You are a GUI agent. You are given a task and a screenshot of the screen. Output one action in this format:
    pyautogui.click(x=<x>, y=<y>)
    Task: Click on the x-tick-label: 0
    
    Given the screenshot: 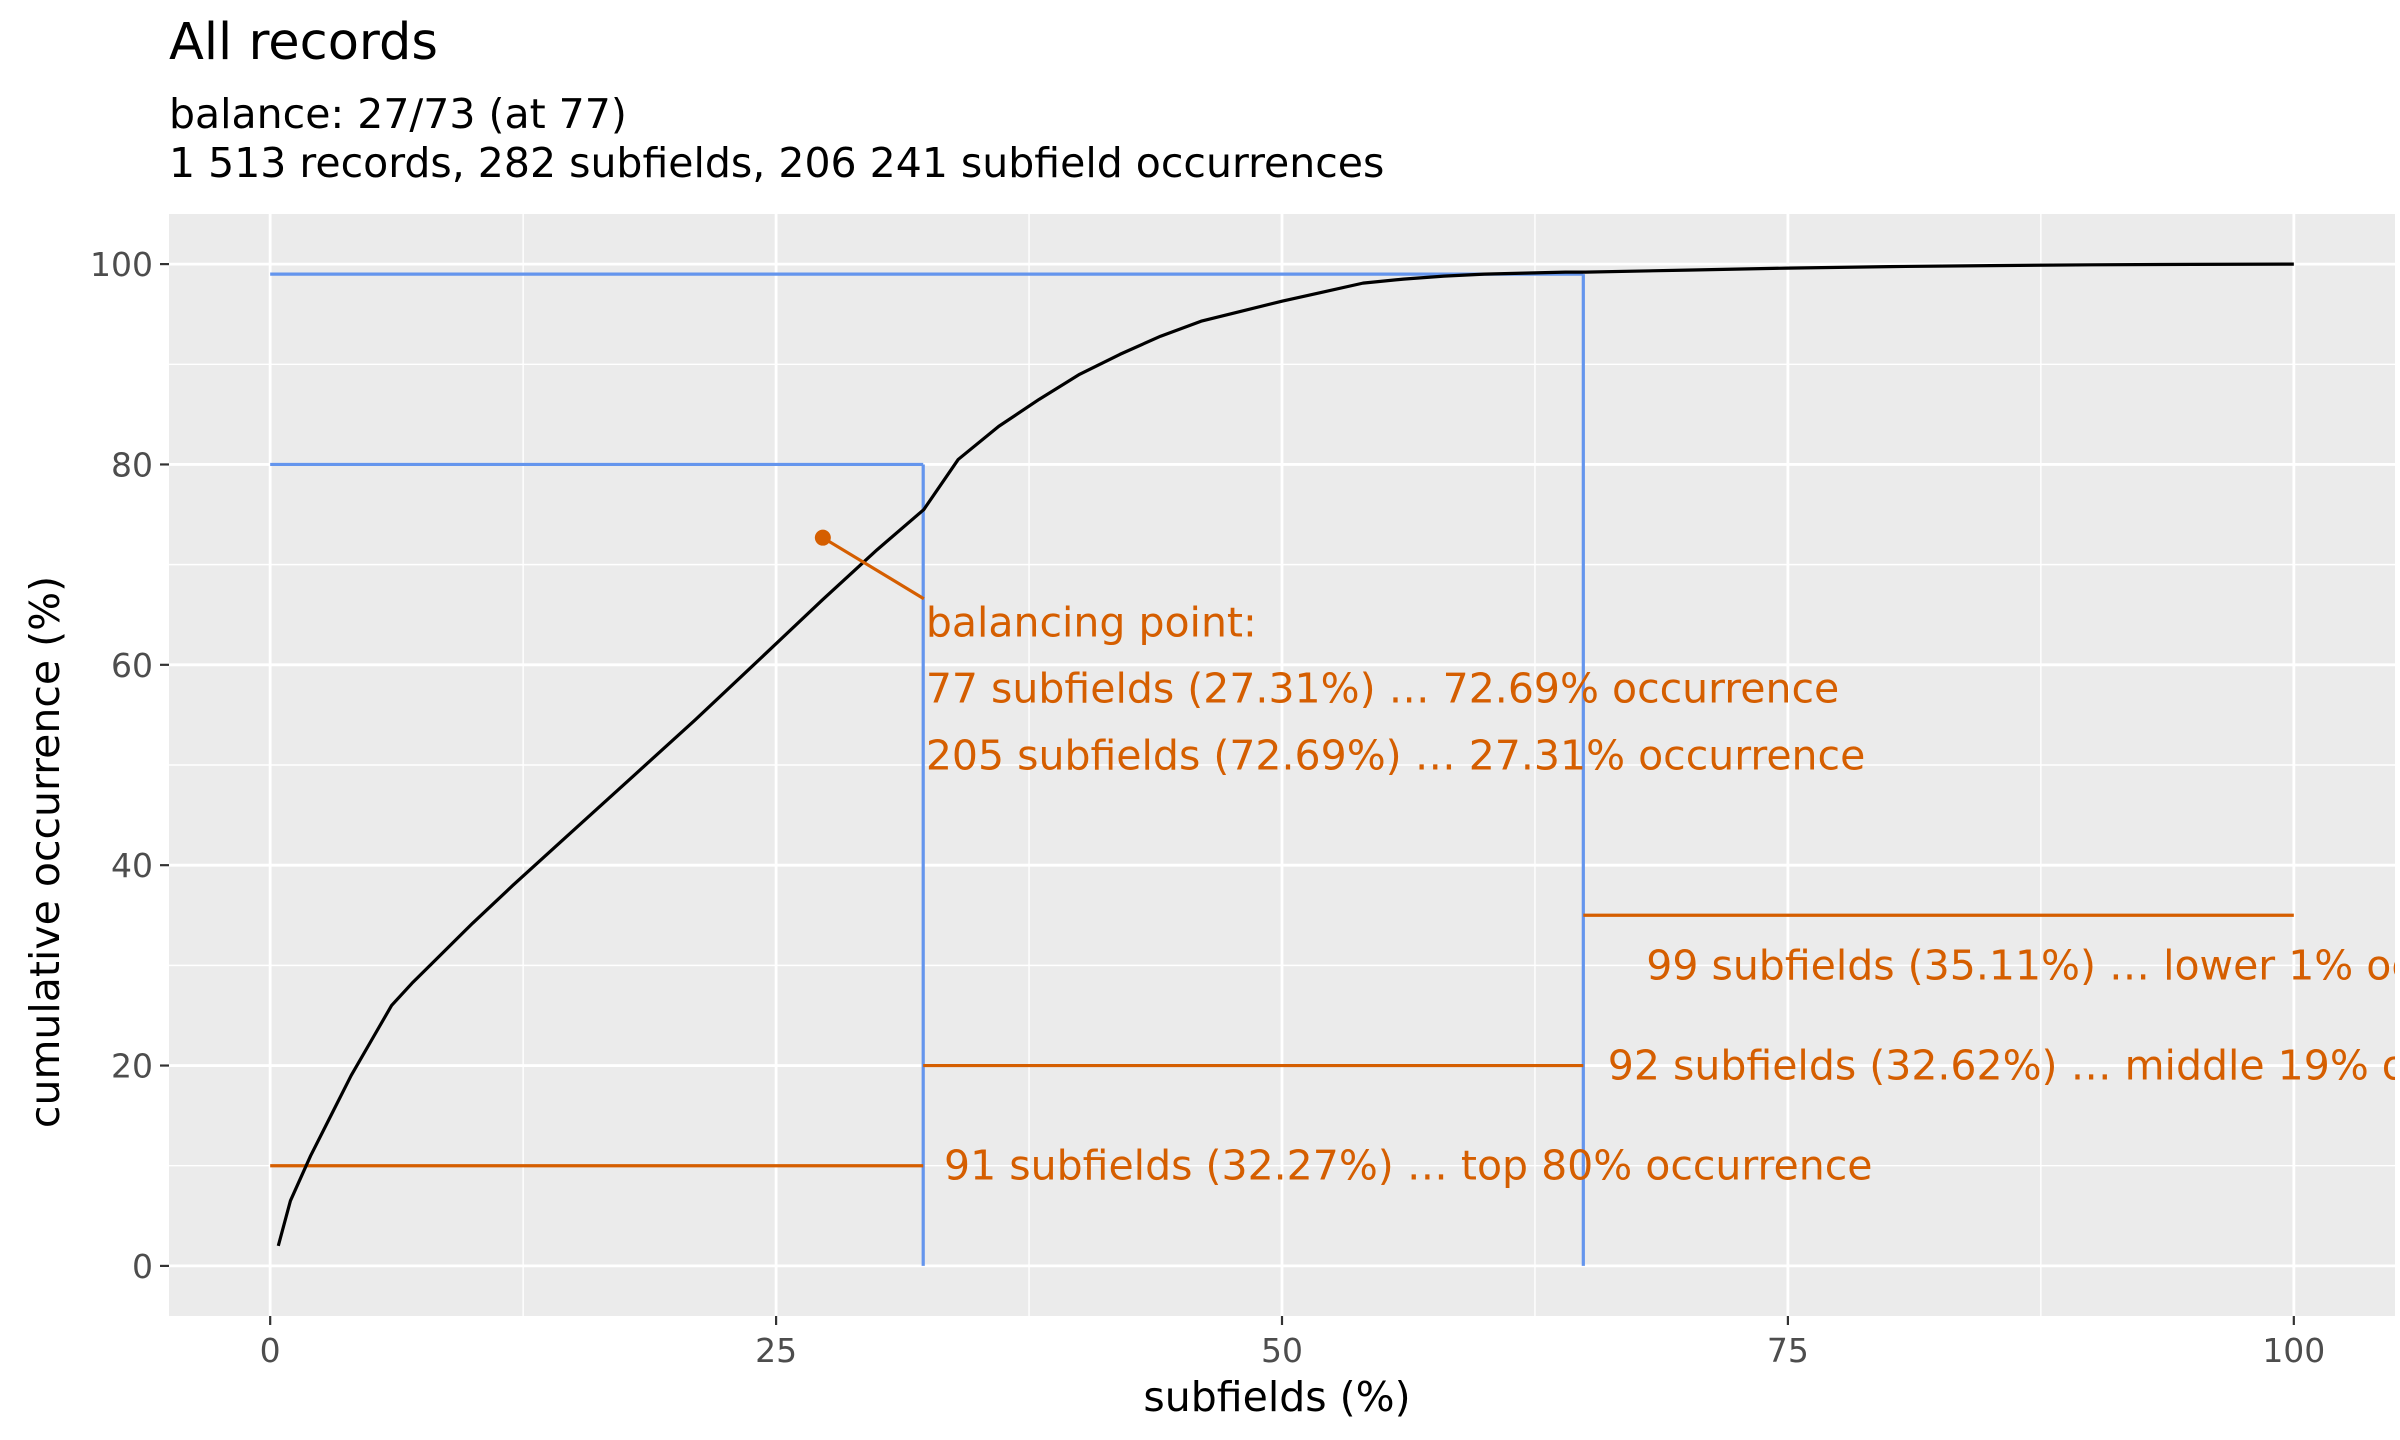 What is the action you would take?
    pyautogui.click(x=270, y=1350)
    